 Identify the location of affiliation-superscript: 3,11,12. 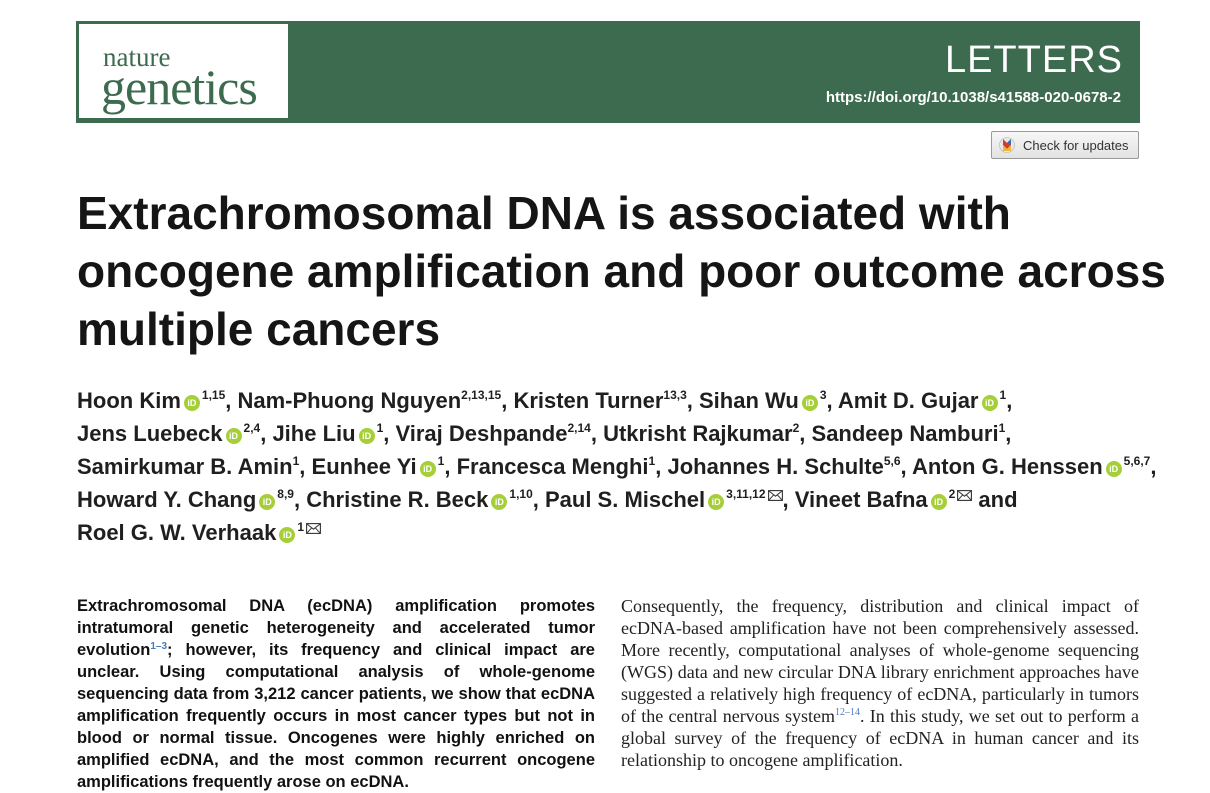
(746, 494).